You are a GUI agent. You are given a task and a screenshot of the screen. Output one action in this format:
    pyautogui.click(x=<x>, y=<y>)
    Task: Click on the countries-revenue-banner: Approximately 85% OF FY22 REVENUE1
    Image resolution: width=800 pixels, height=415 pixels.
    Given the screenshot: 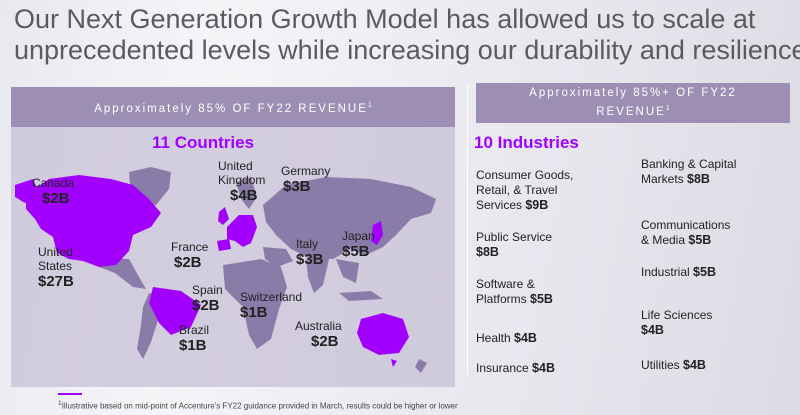 What is the action you would take?
    pyautogui.click(x=233, y=107)
    